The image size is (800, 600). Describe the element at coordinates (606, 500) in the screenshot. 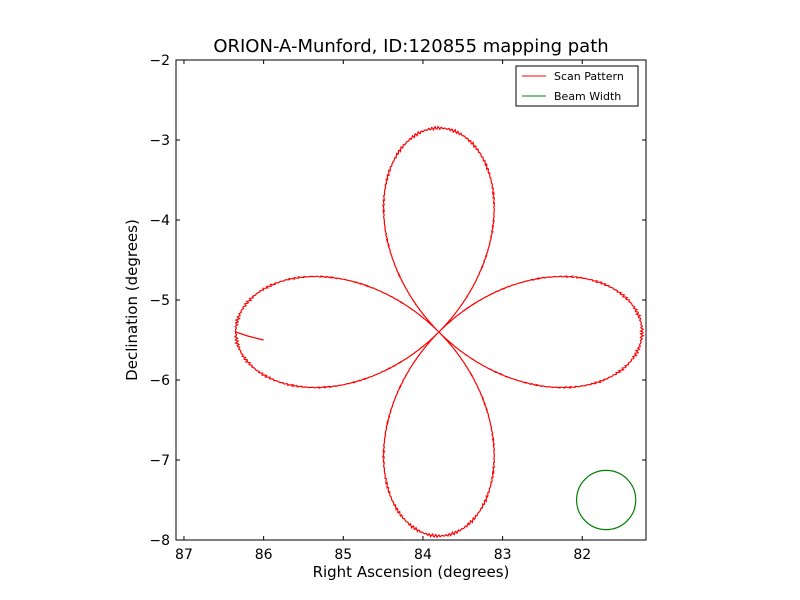

I see `beam-width-circle` at that location.